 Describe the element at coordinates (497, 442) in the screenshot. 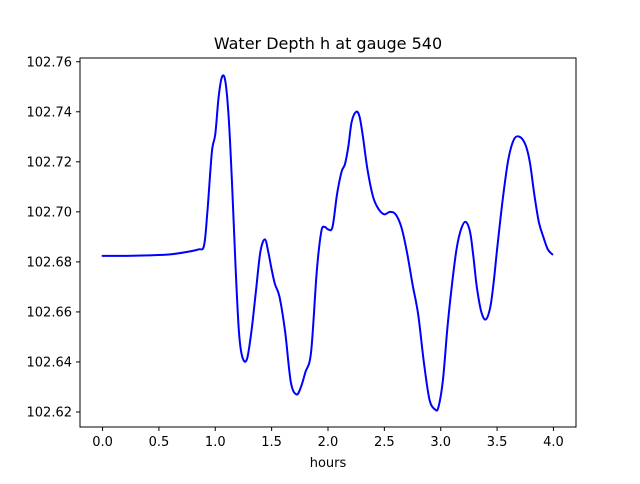

I see `x-tick-label: 3.5` at that location.